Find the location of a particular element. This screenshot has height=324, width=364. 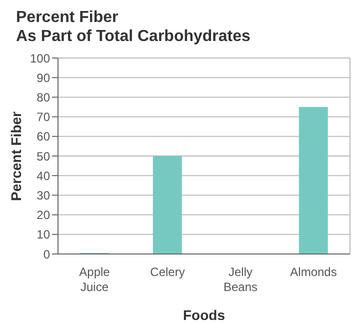

x-tick-label: Almonds is located at coordinates (313, 272).